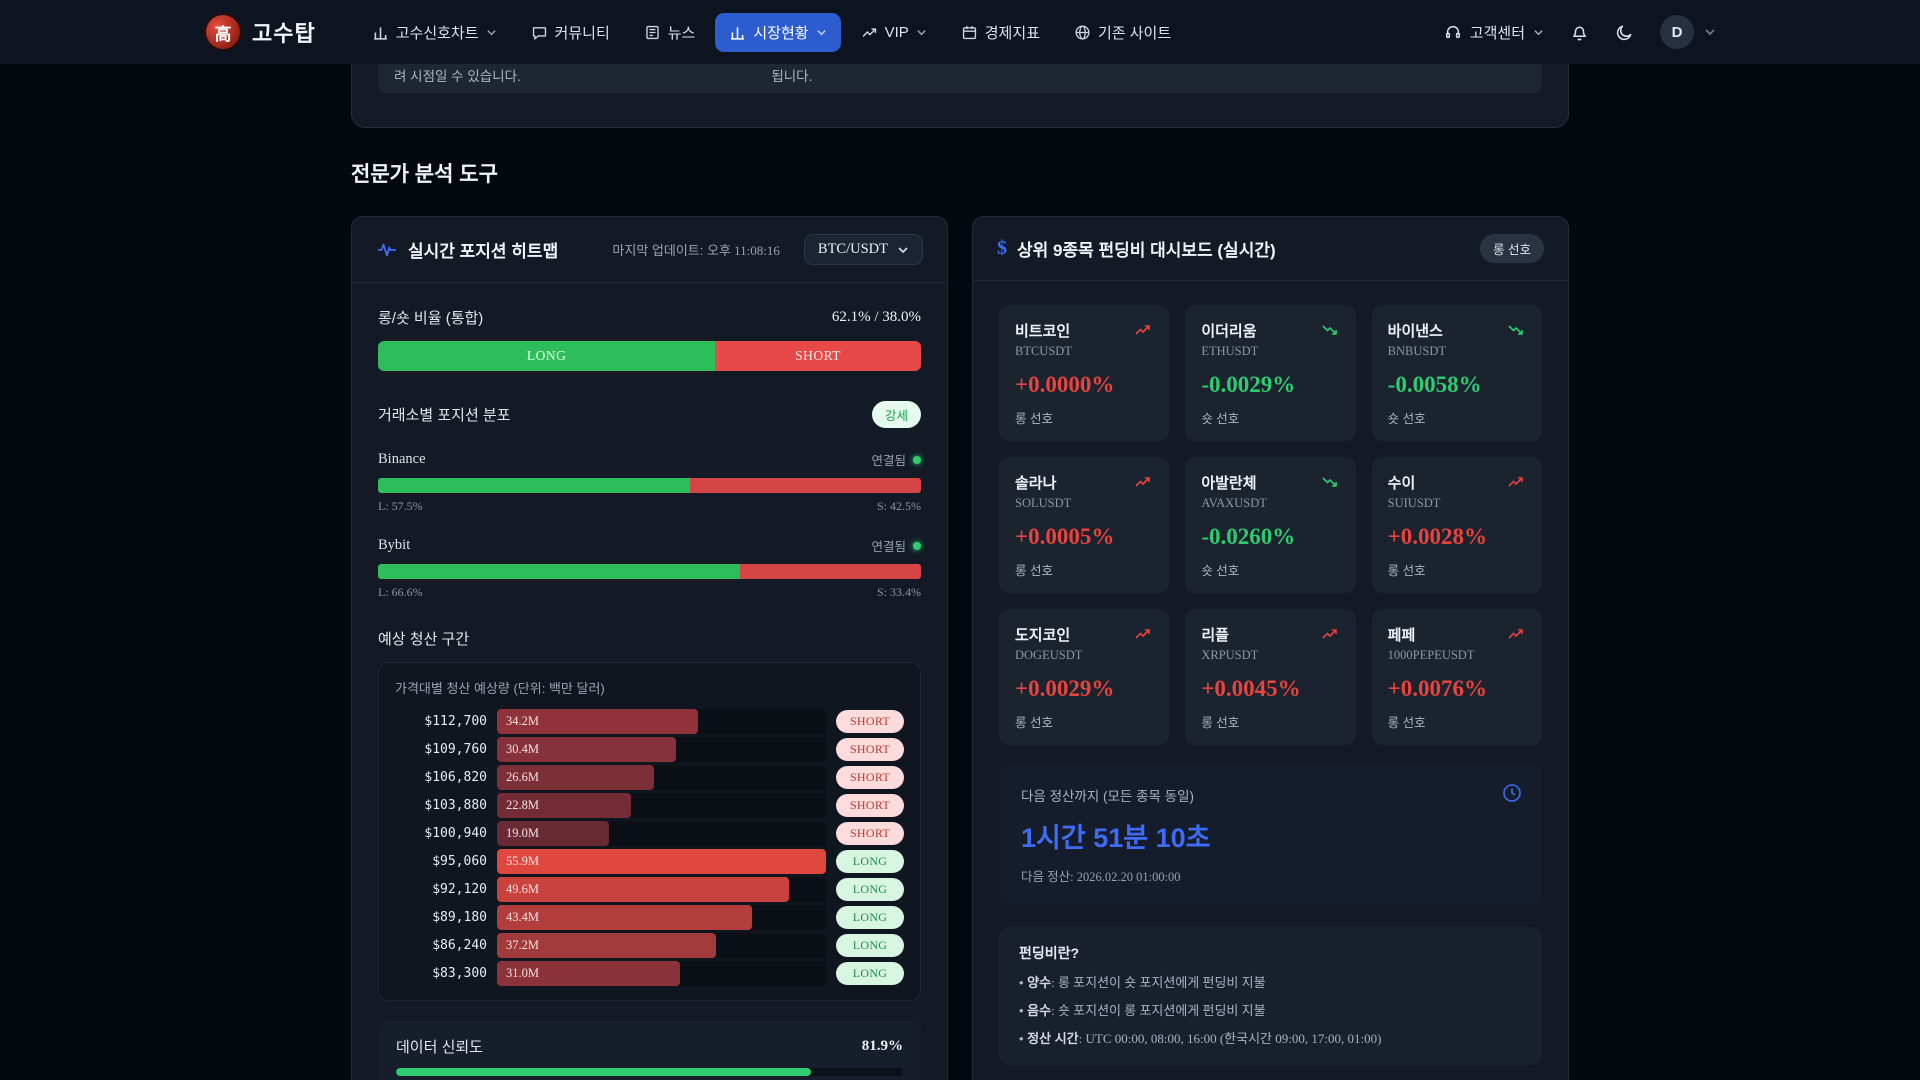 This screenshot has width=1920, height=1080. What do you see at coordinates (661, 749) in the screenshot?
I see `liquidation-bar: 30.4M` at bounding box center [661, 749].